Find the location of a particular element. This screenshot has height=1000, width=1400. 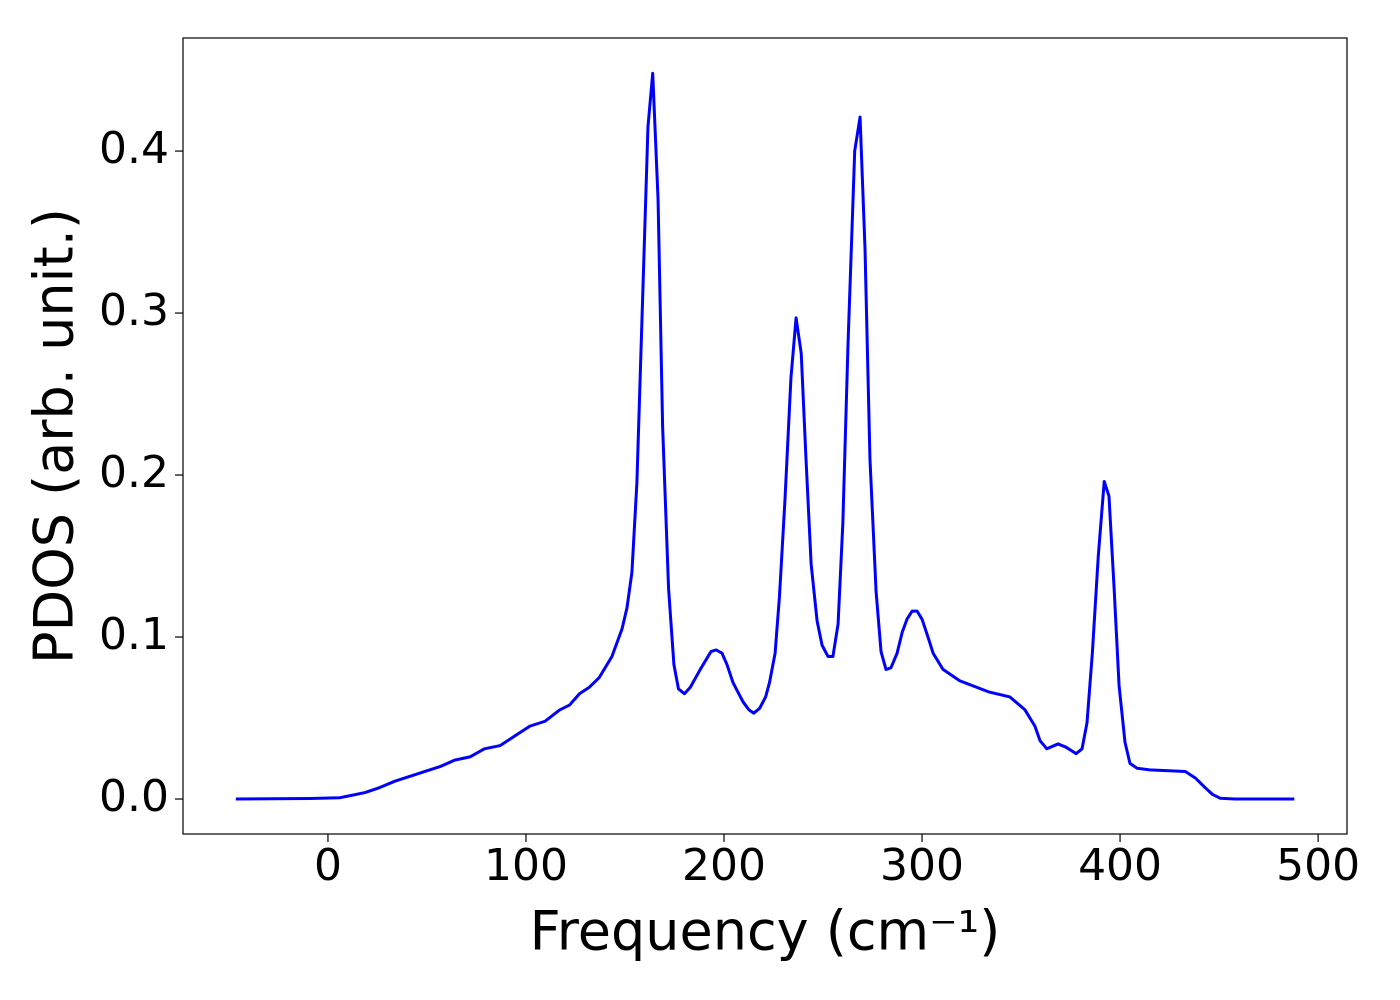

y-tick-label: 0.4 is located at coordinates (134, 148).